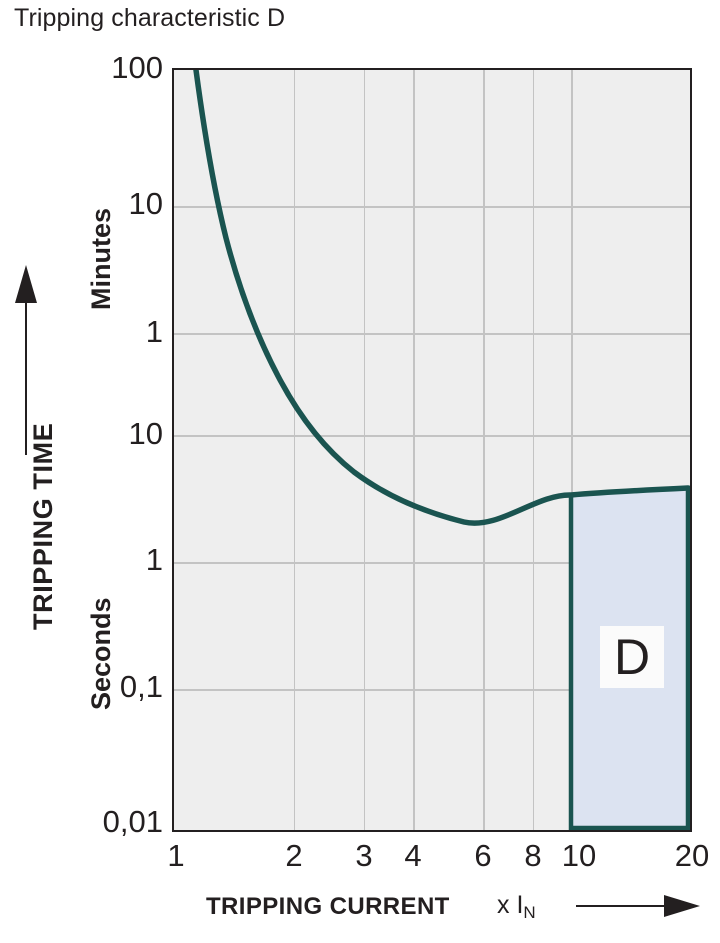  Describe the element at coordinates (533, 855) in the screenshot. I see `x-tick-8: 8` at that location.